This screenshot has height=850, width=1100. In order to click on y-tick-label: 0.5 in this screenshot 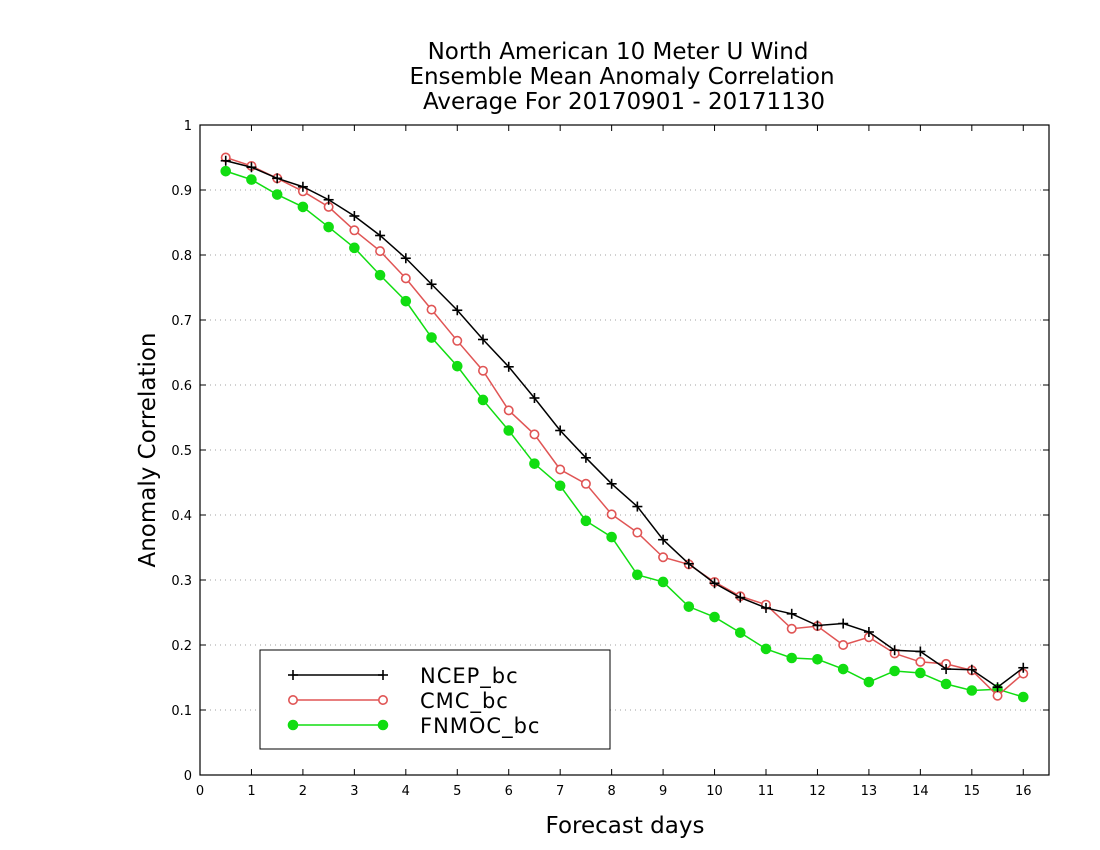, I will do `click(181, 451)`.